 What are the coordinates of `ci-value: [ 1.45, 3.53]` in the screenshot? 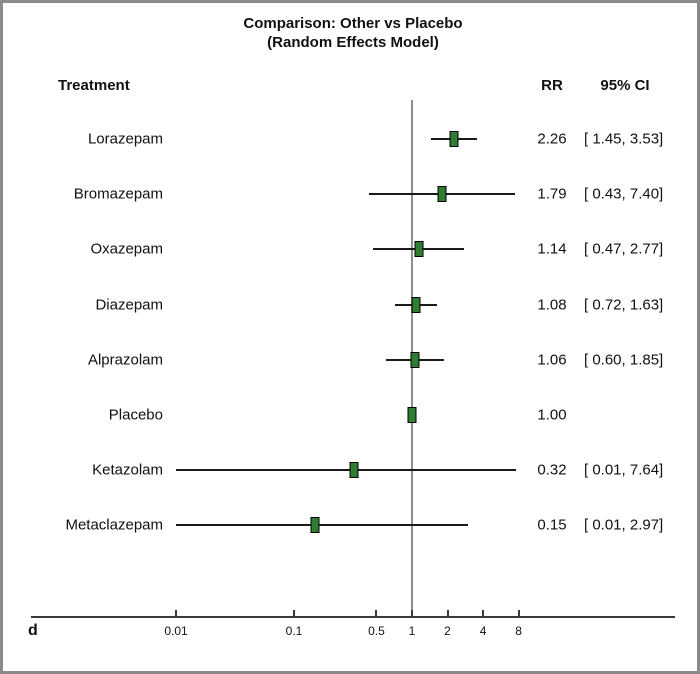 It's located at (624, 139).